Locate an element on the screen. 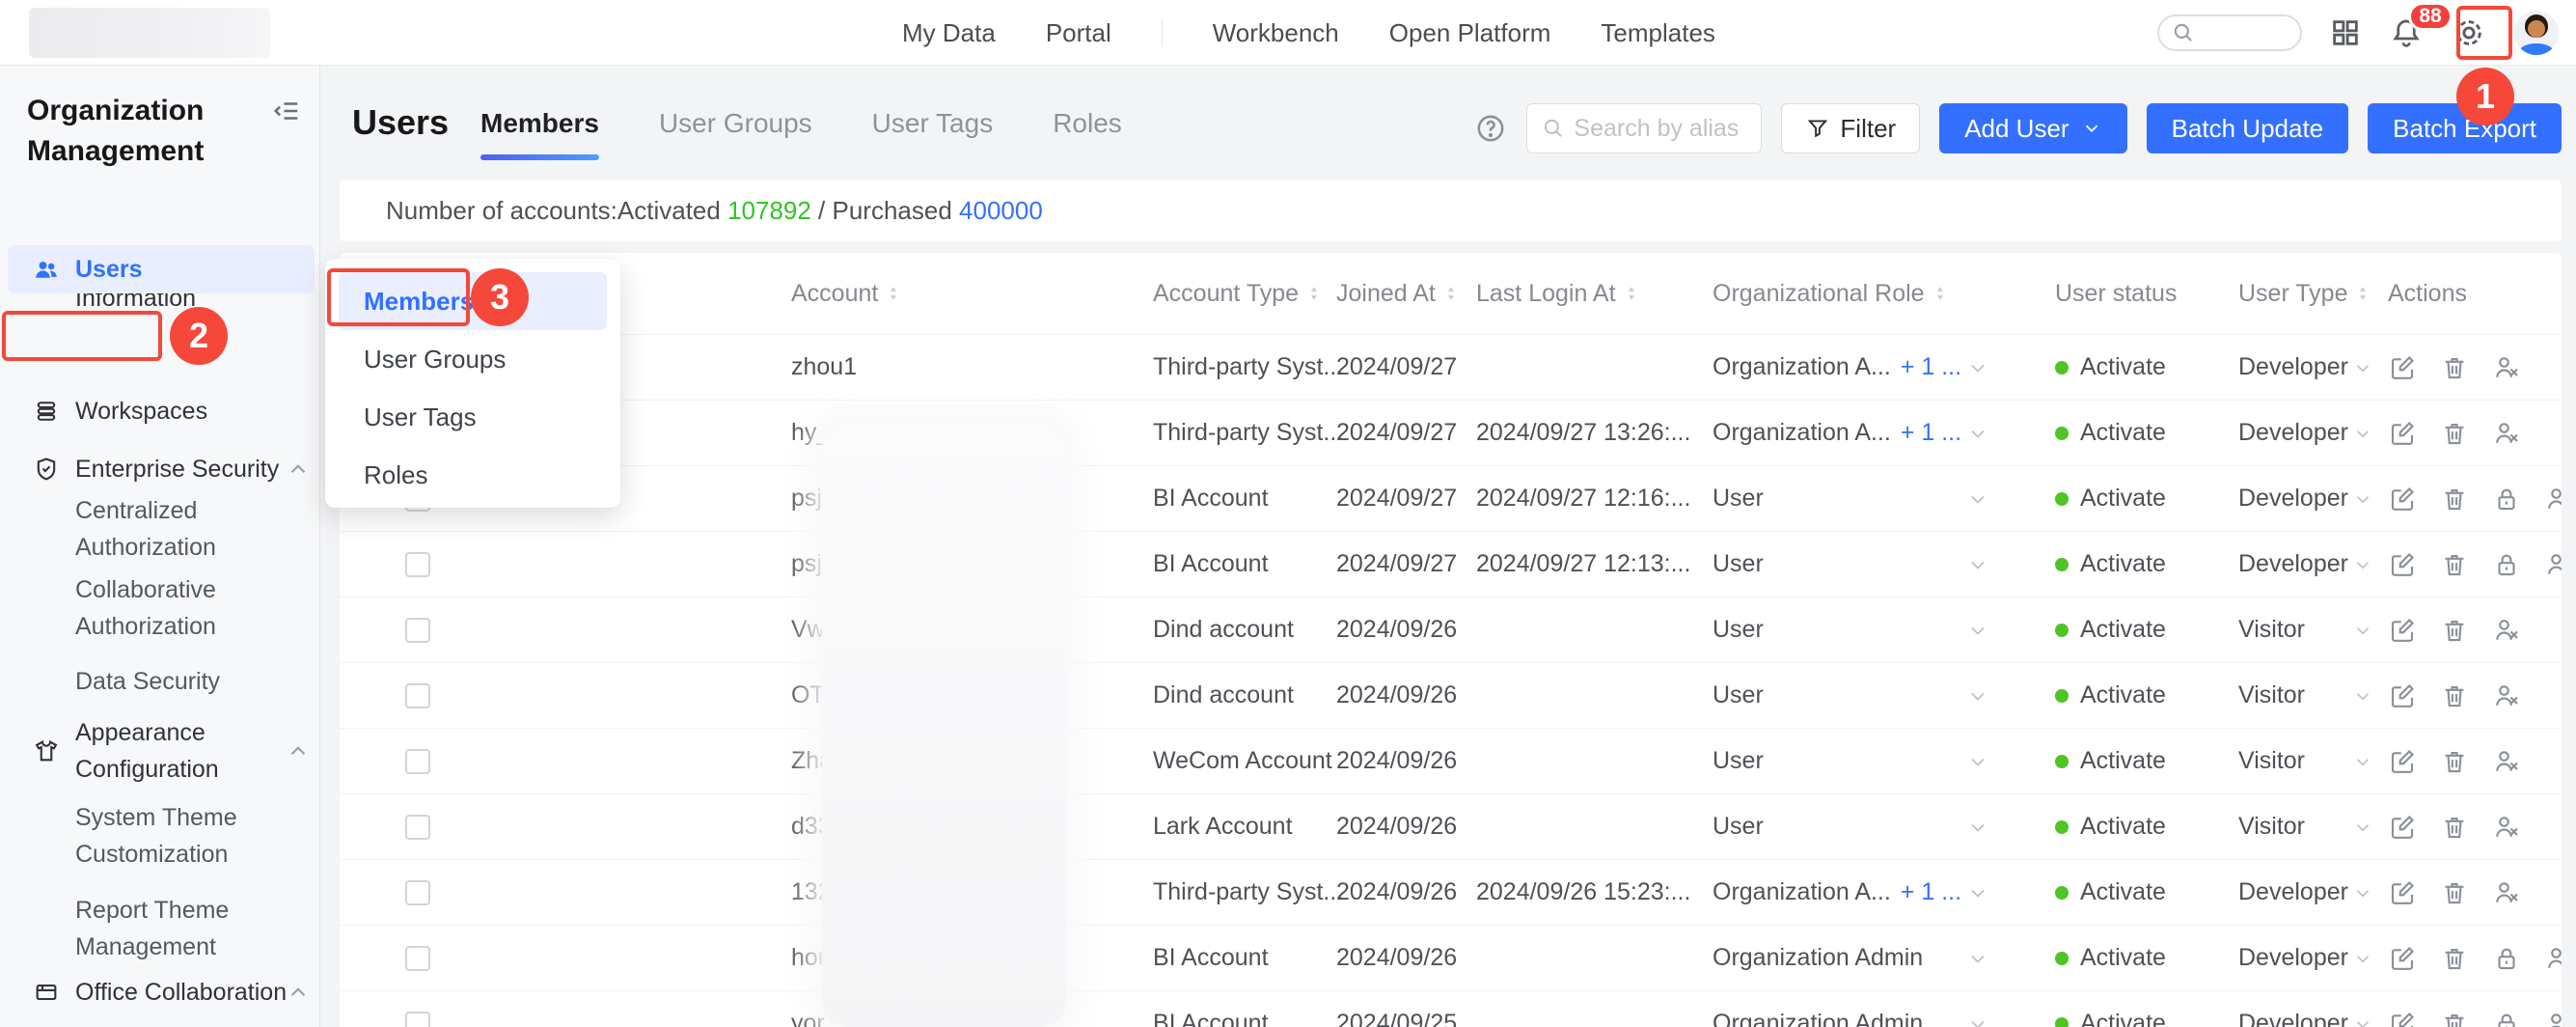 Image resolution: width=2576 pixels, height=1027 pixels. notifications-bell-icon: 88 is located at coordinates (2421, 26).